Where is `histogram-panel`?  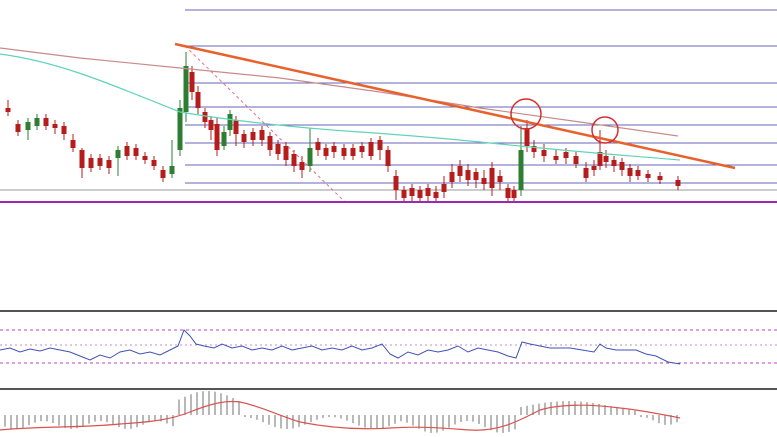 histogram-panel is located at coordinates (340, 412).